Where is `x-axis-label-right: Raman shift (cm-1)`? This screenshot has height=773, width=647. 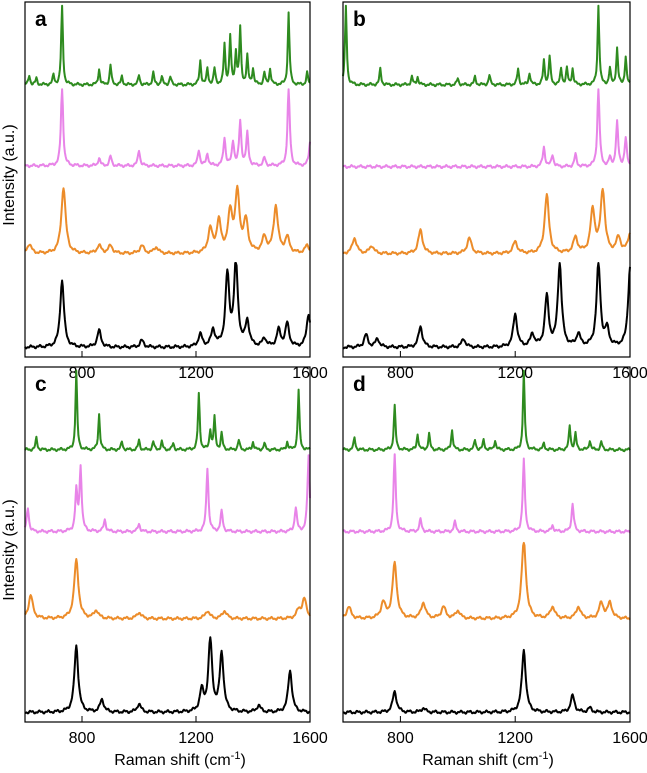
x-axis-label-right: Raman shift (cm-1) is located at coordinates (488, 759).